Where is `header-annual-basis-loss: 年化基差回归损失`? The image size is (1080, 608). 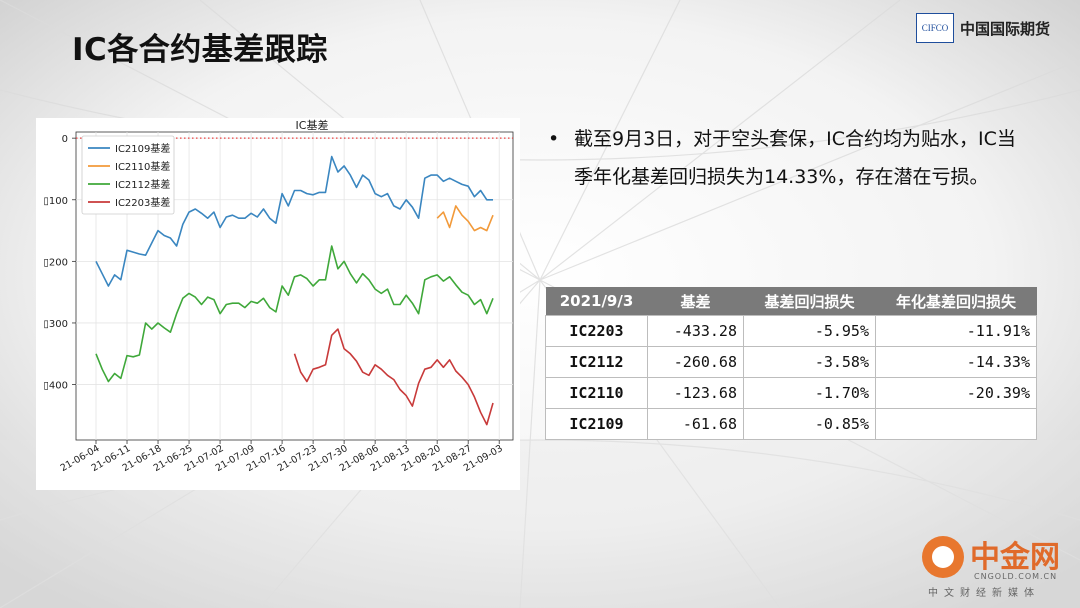
header-annual-basis-loss: 年化基差回归损失 is located at coordinates (956, 301).